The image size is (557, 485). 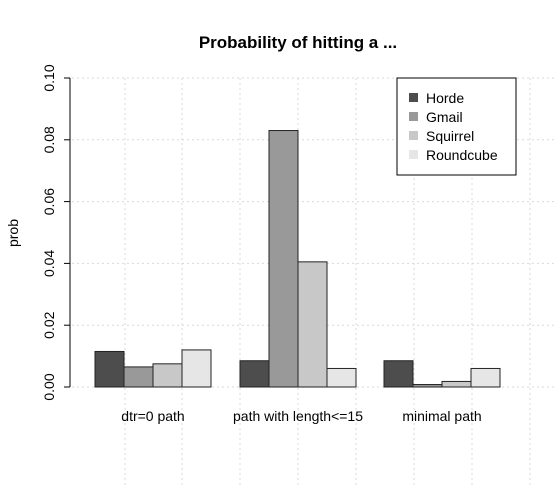 I want to click on legend-label-gmail: Gmail, so click(x=444, y=117).